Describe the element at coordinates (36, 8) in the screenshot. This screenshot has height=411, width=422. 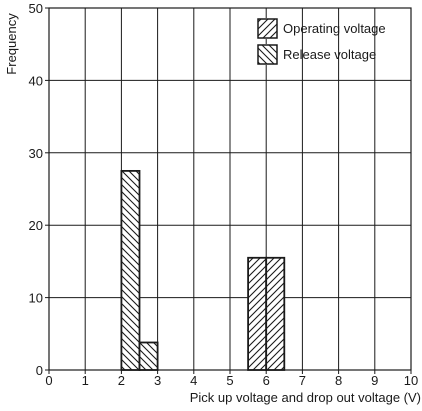
I see `y-tick-label: 50` at that location.